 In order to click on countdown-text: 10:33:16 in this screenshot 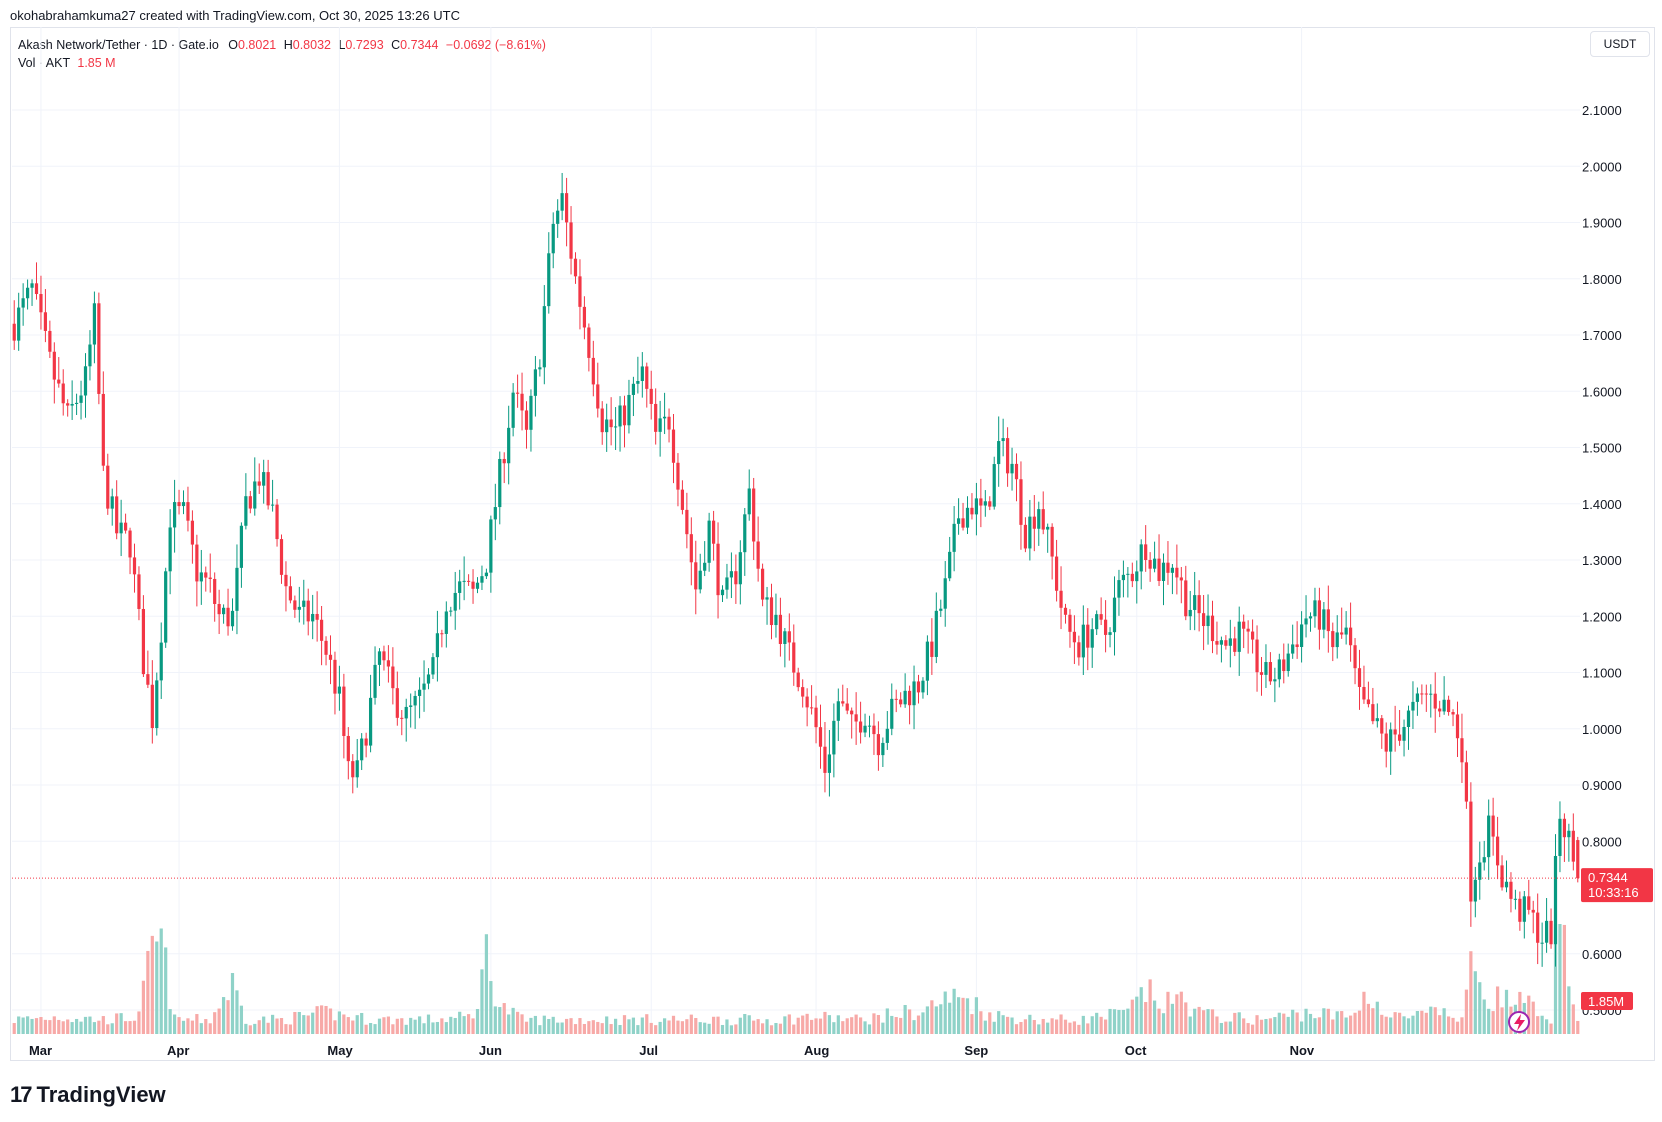, I will do `click(1613, 892)`.